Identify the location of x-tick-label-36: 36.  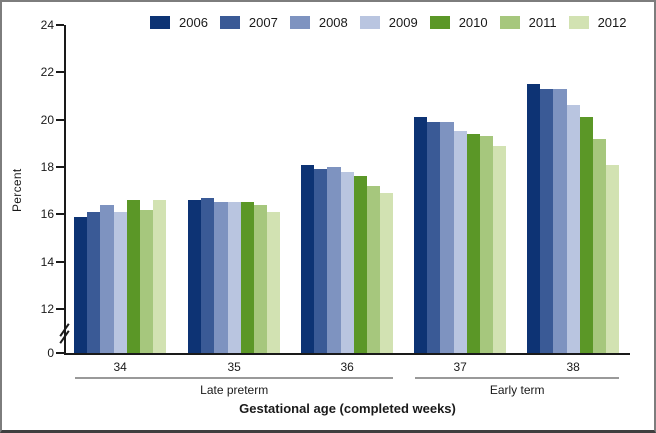
(347, 367).